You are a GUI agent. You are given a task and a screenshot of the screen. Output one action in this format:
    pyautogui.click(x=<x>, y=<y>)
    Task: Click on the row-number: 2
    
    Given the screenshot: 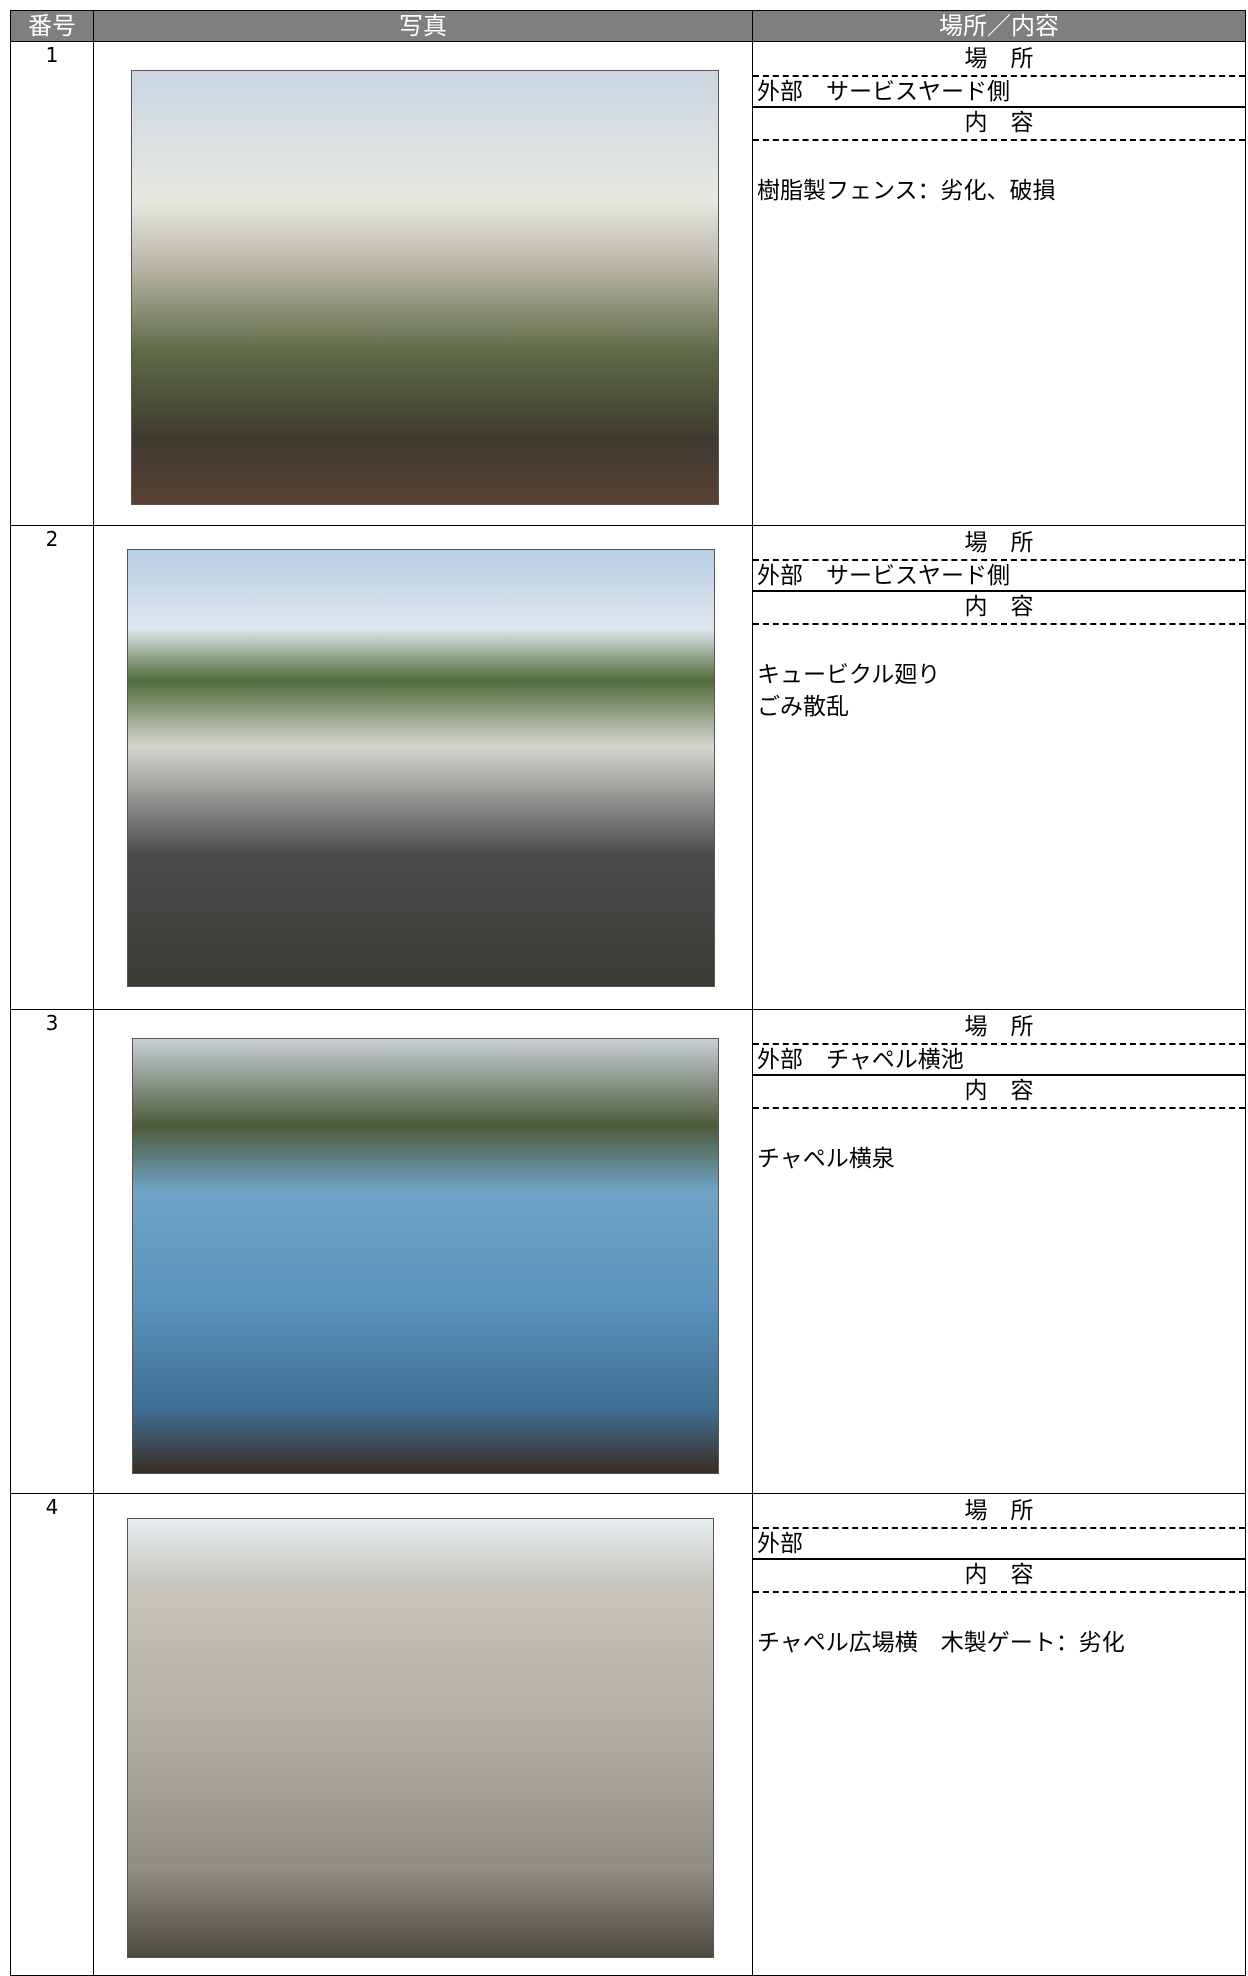 What is the action you would take?
    pyautogui.click(x=52, y=767)
    